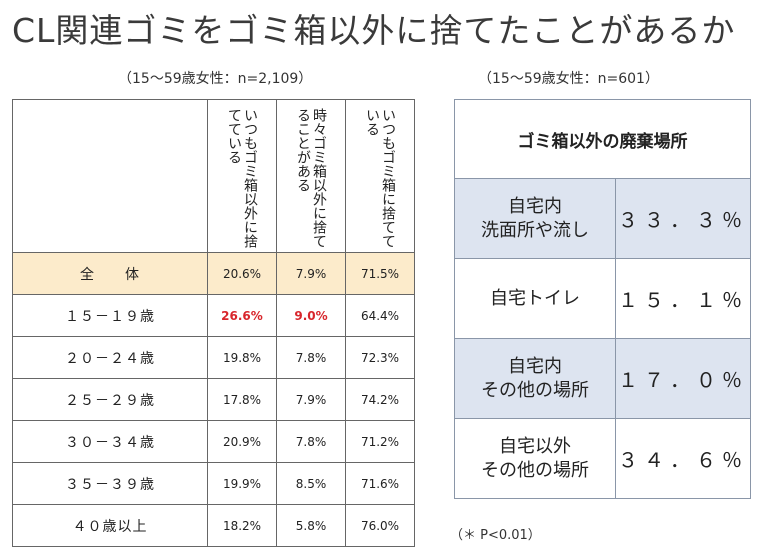  Describe the element at coordinates (311, 525) in the screenshot. I see `cell-value: 5.8%` at that location.